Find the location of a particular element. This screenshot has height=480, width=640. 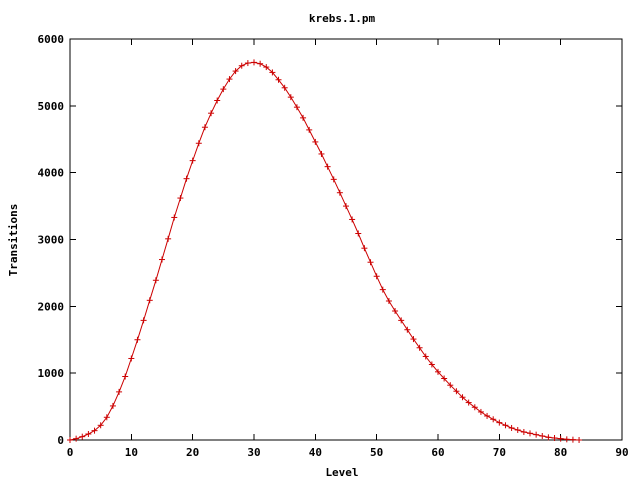

y-tick-label: 5000 is located at coordinates (51, 106).